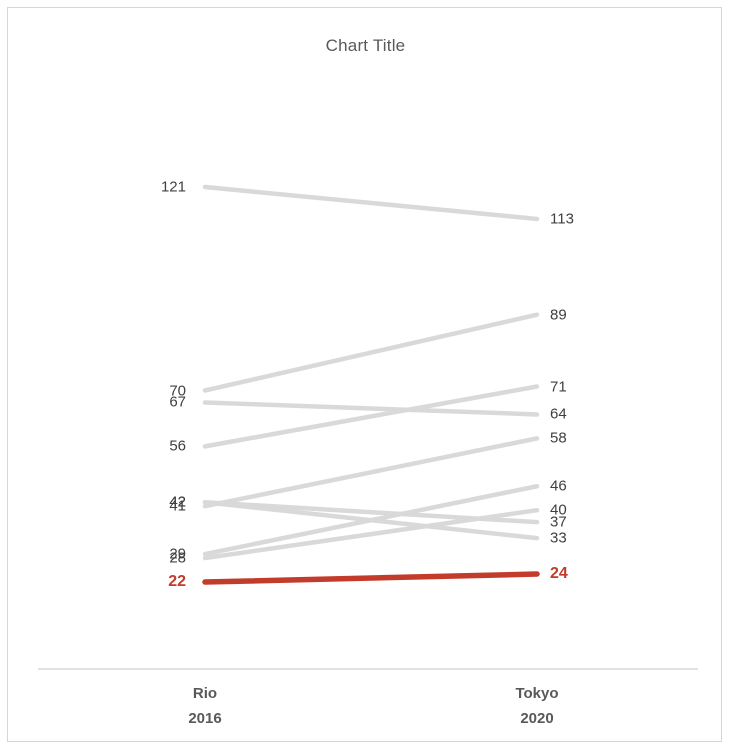 This screenshot has height=751, width=730. I want to click on data-label-right-3: 71, so click(558, 386).